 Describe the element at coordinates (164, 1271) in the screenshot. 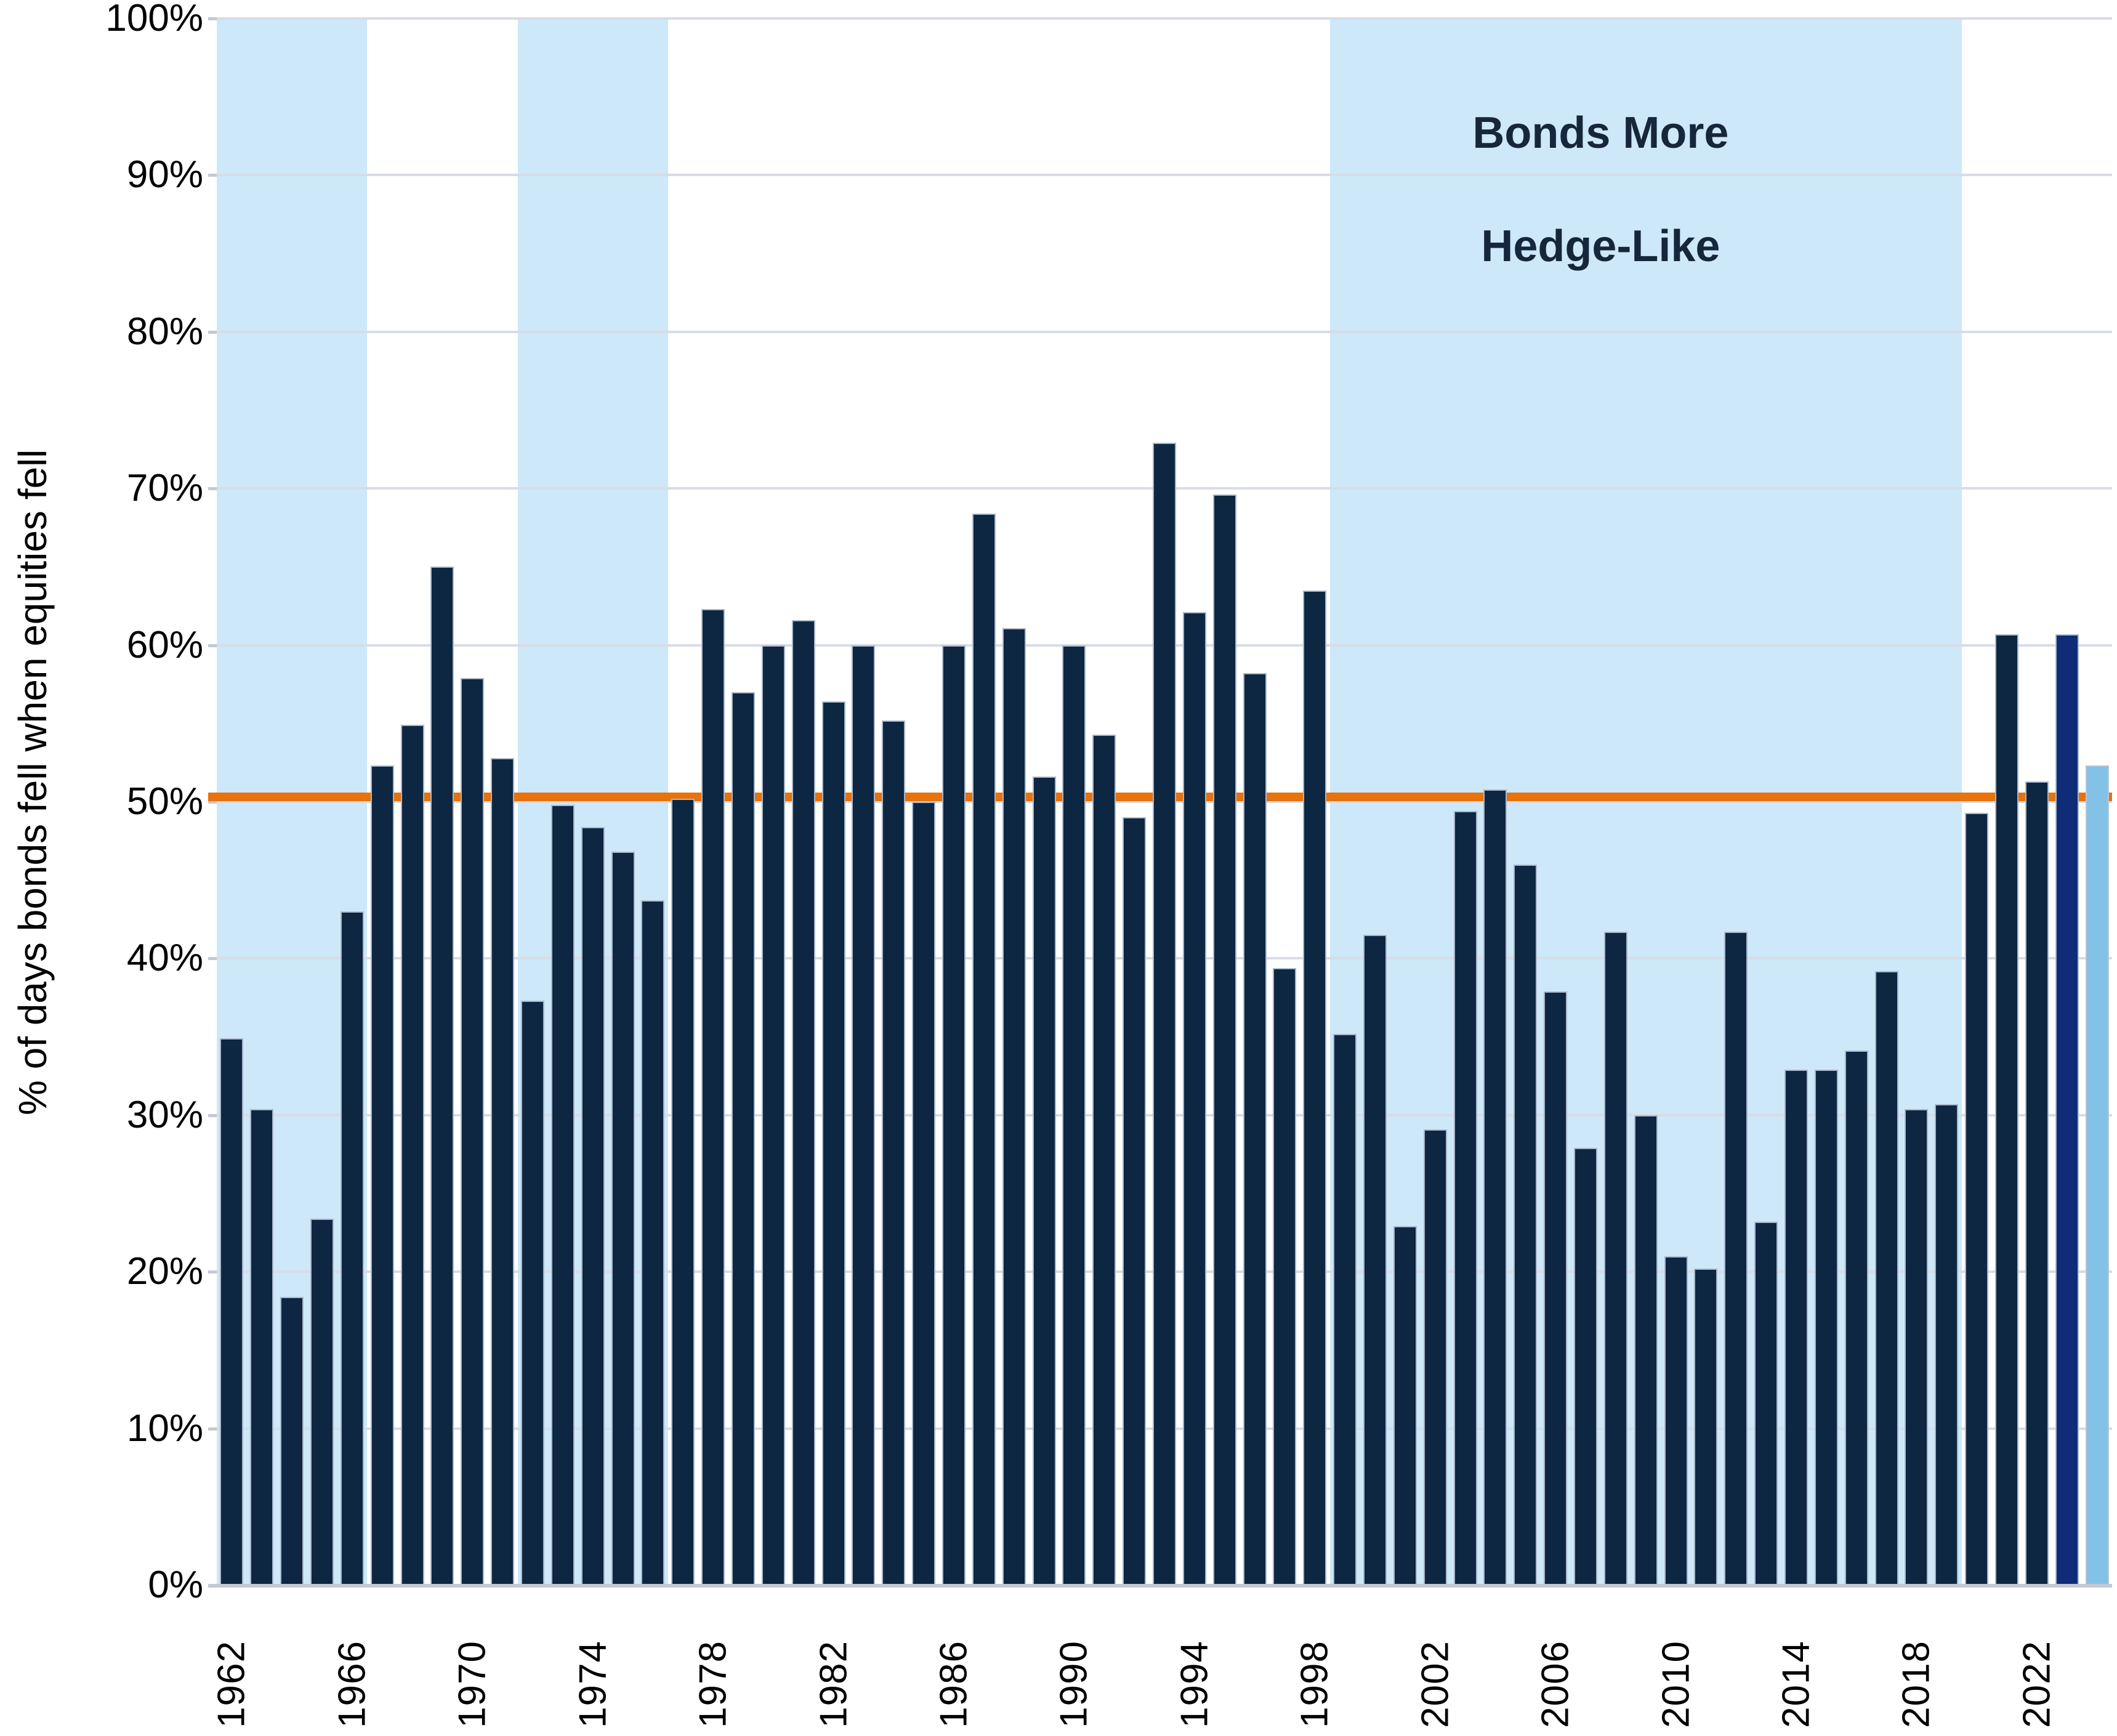

I see `y-tick-label-20: 20%` at that location.